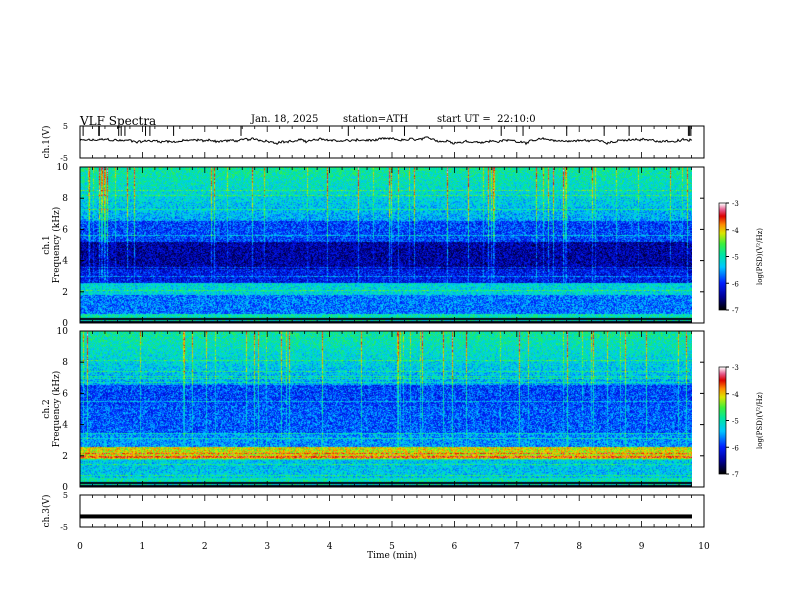  What do you see at coordinates (47, 244) in the screenshot?
I see `spectrogram-ylabel-channel: ch.1` at bounding box center [47, 244].